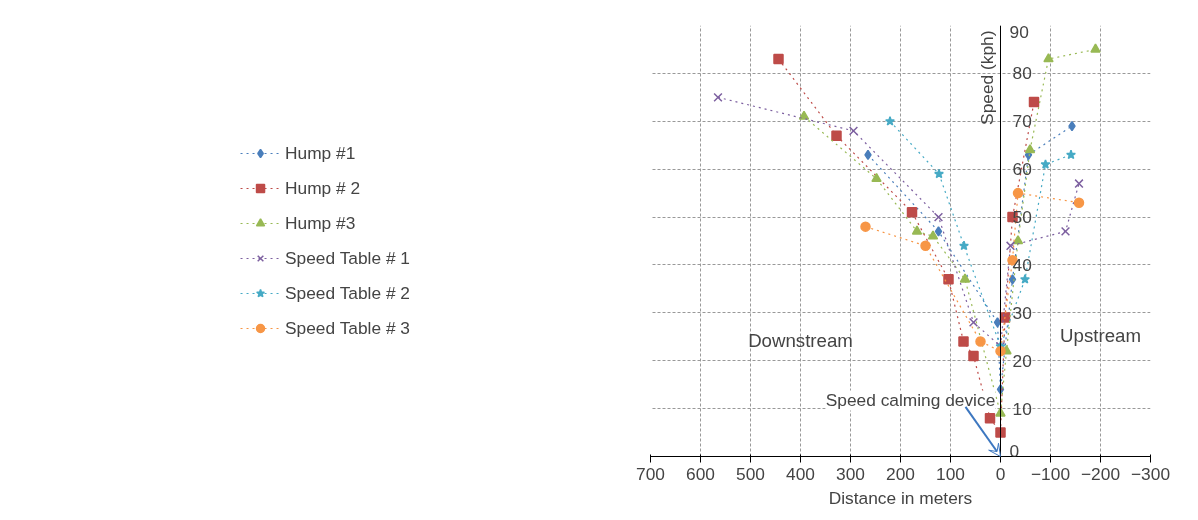 Image resolution: width=1198 pixels, height=520 pixels. Describe the element at coordinates (1000, 473) in the screenshot. I see `x-tick-label: 0` at that location.